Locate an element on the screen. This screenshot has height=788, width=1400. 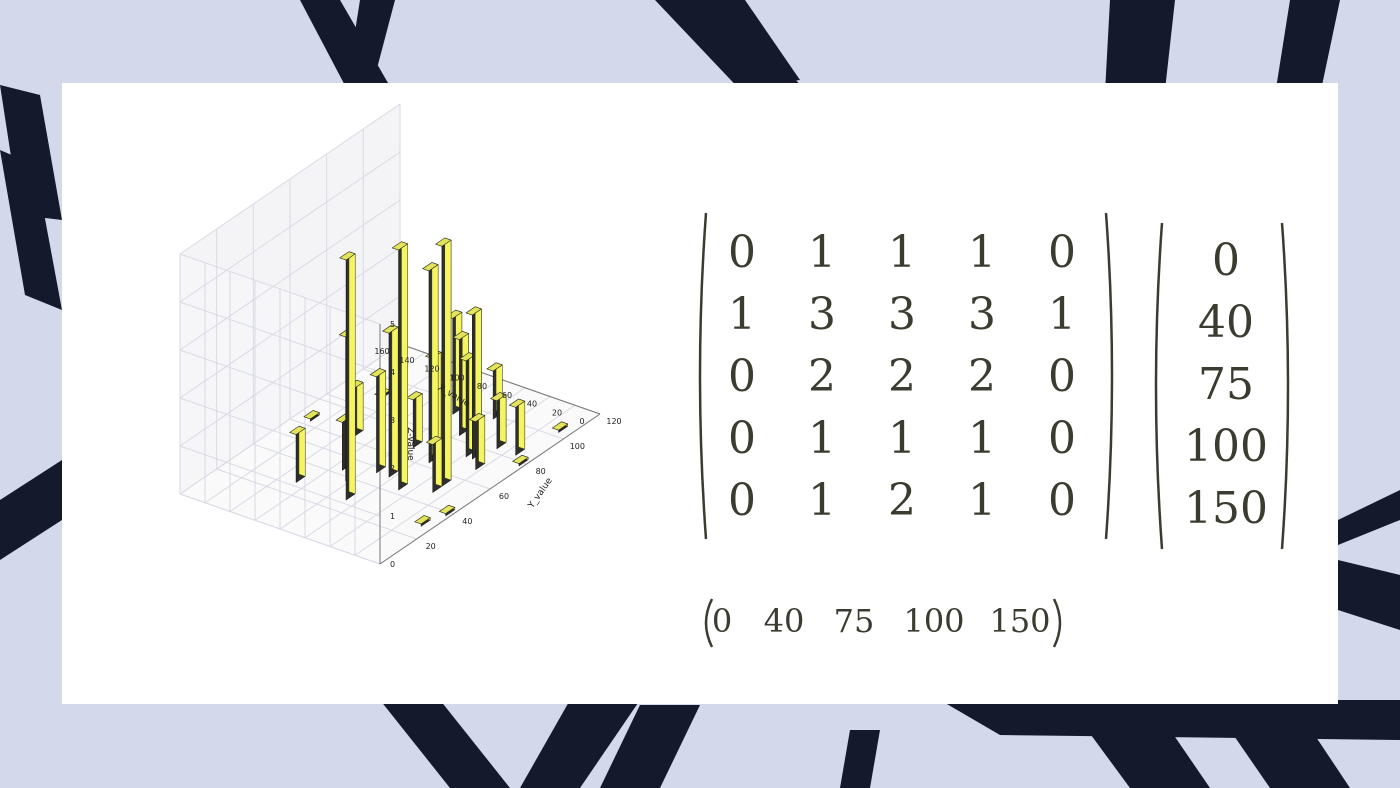
x-tick-label: 80 is located at coordinates (482, 386).